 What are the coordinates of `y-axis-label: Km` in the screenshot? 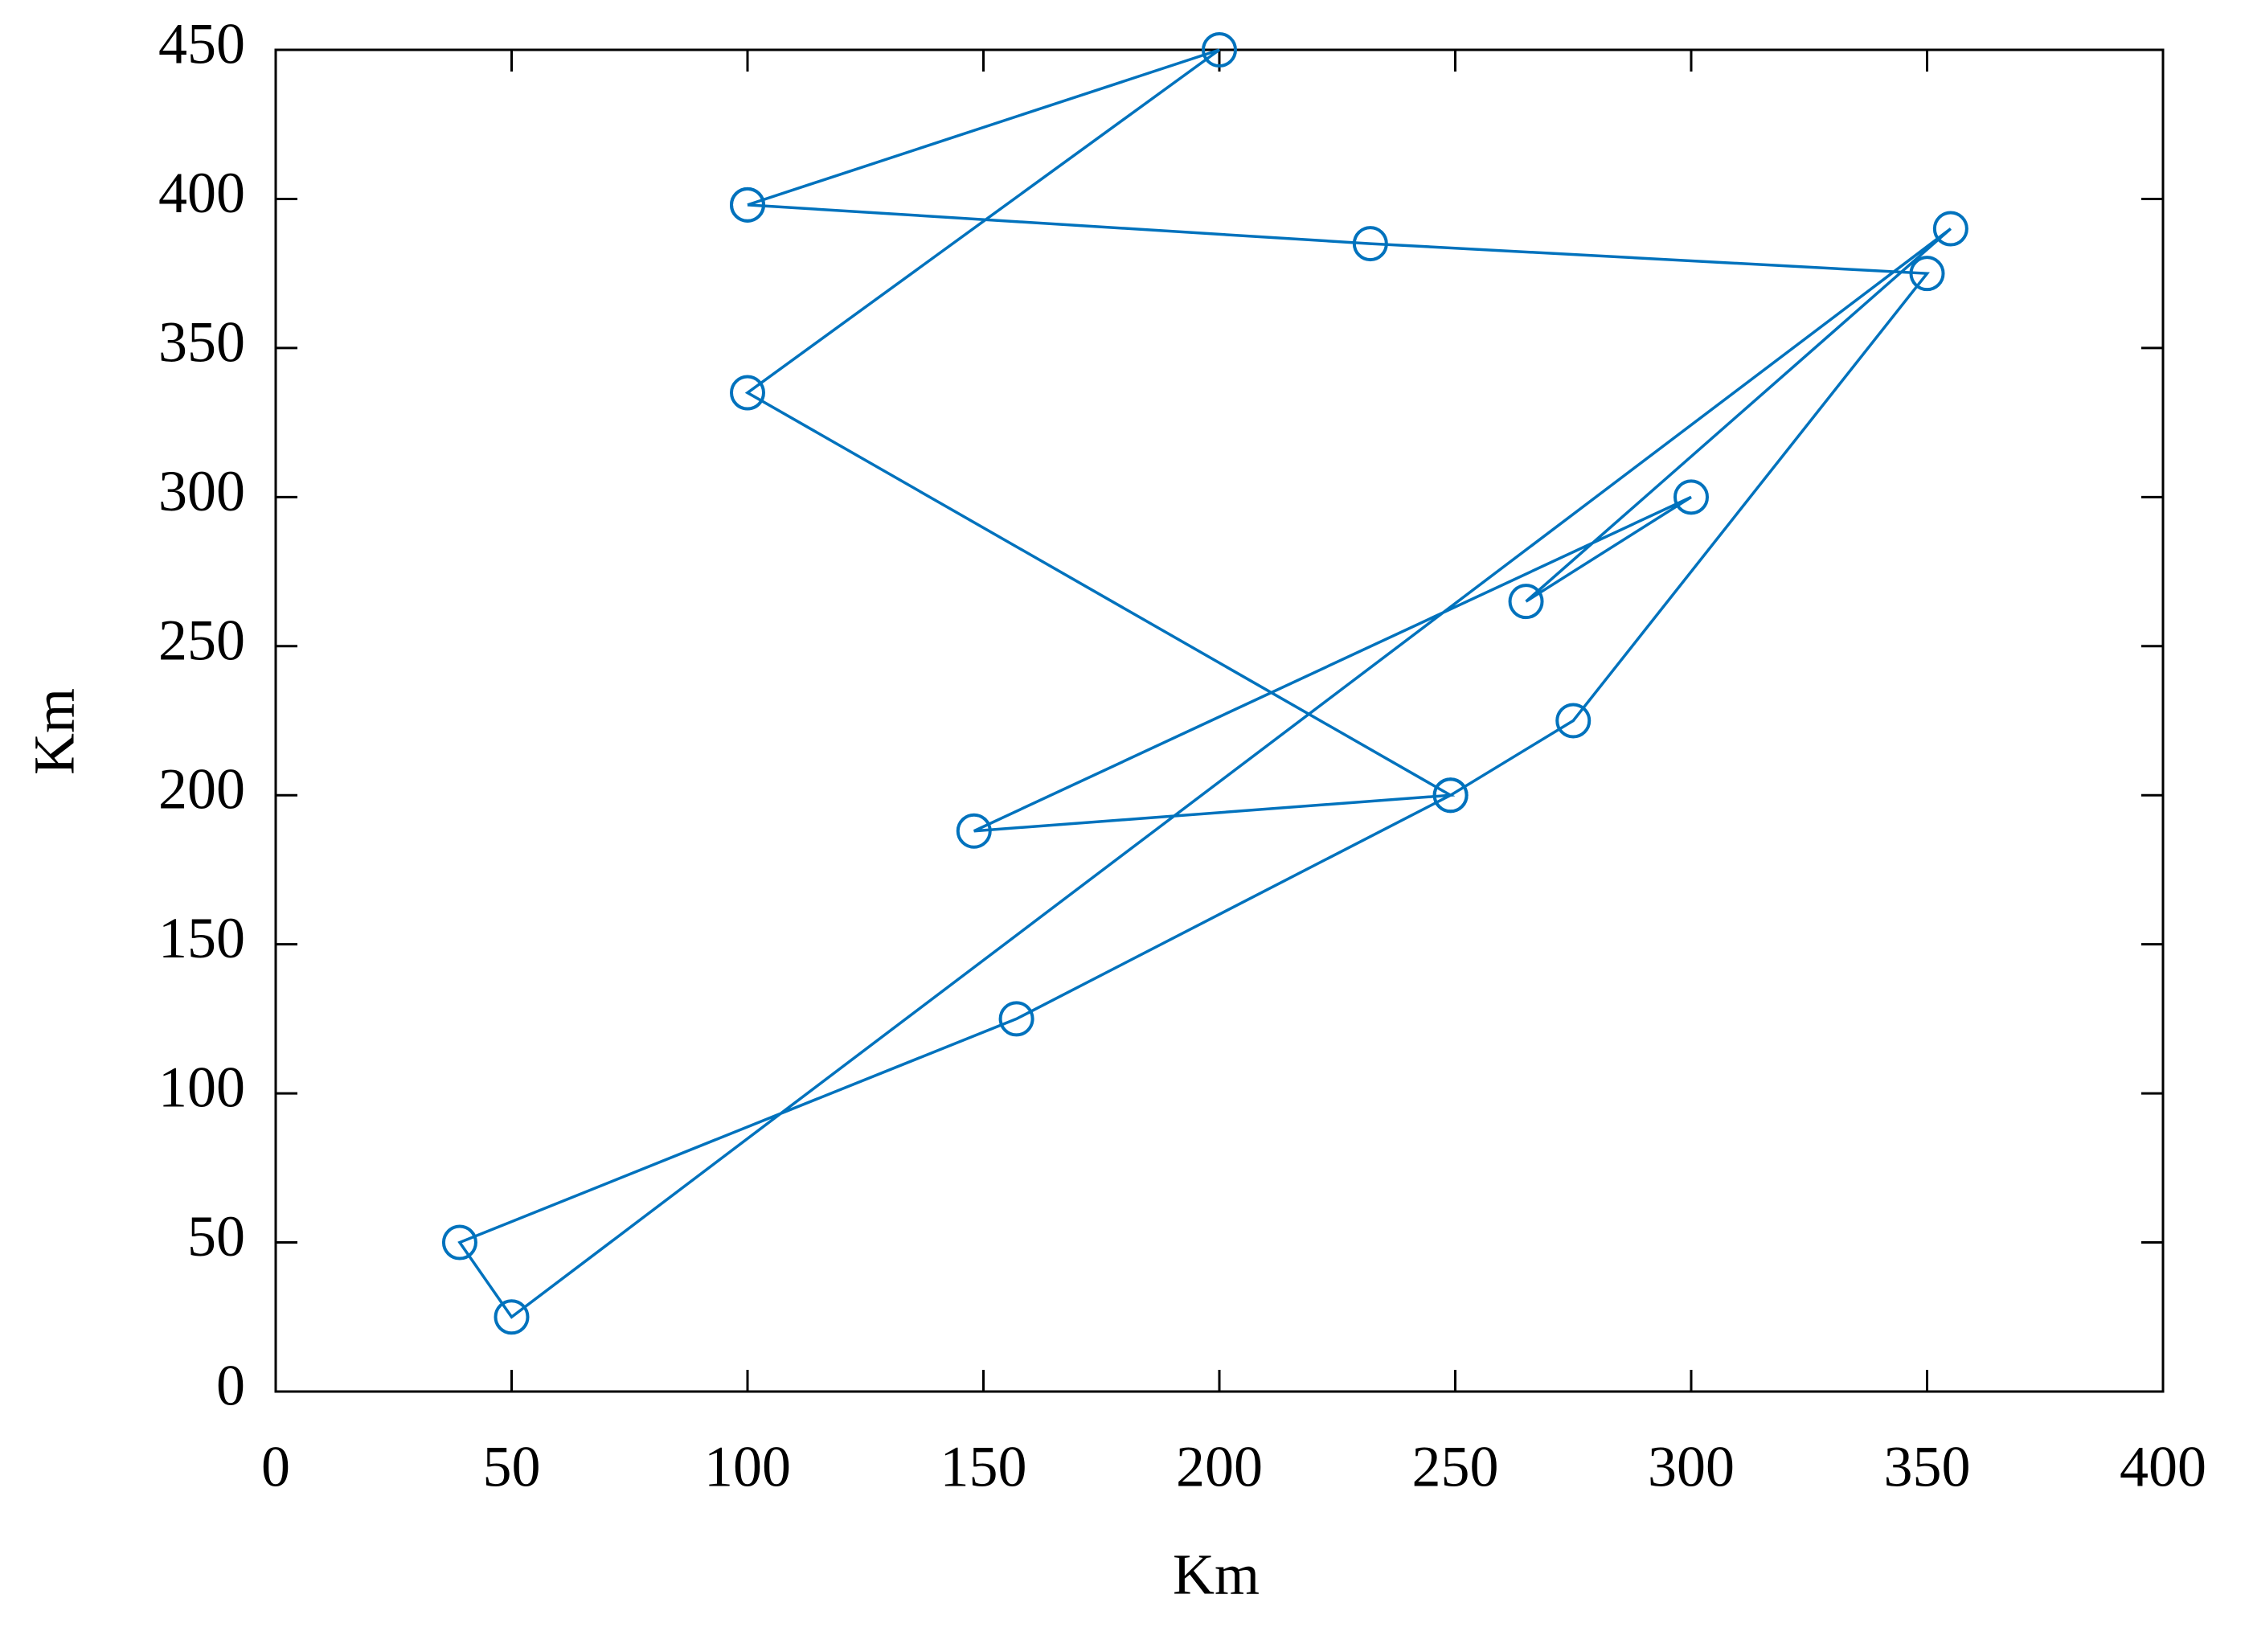 It's located at (55, 731).